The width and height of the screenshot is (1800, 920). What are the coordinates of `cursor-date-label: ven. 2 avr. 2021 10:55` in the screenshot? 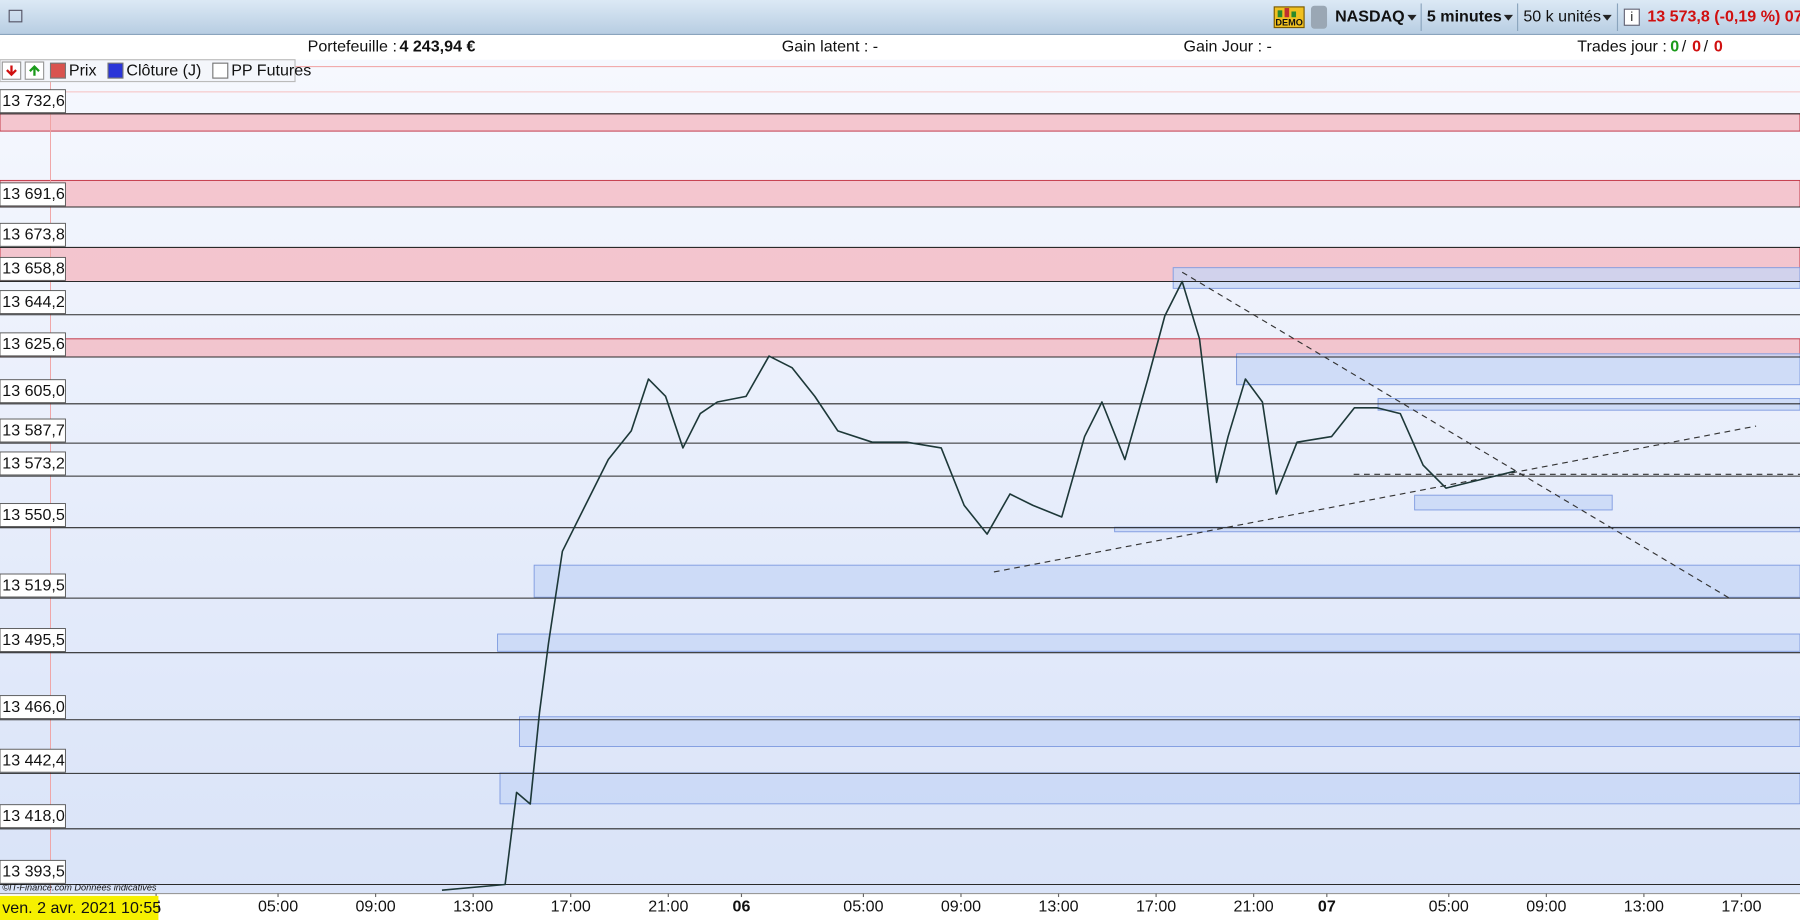 It's located at (81, 908).